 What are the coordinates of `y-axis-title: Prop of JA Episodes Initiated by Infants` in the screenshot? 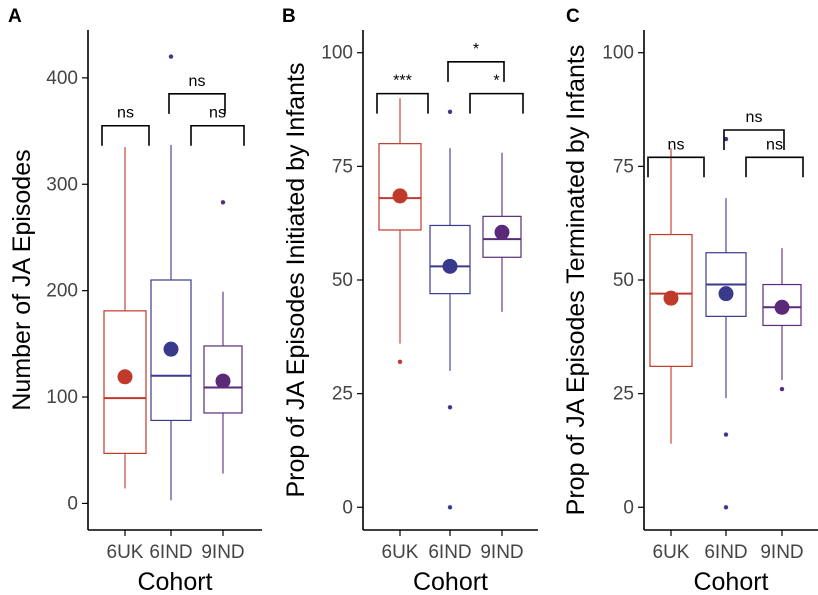 It's located at (296, 280).